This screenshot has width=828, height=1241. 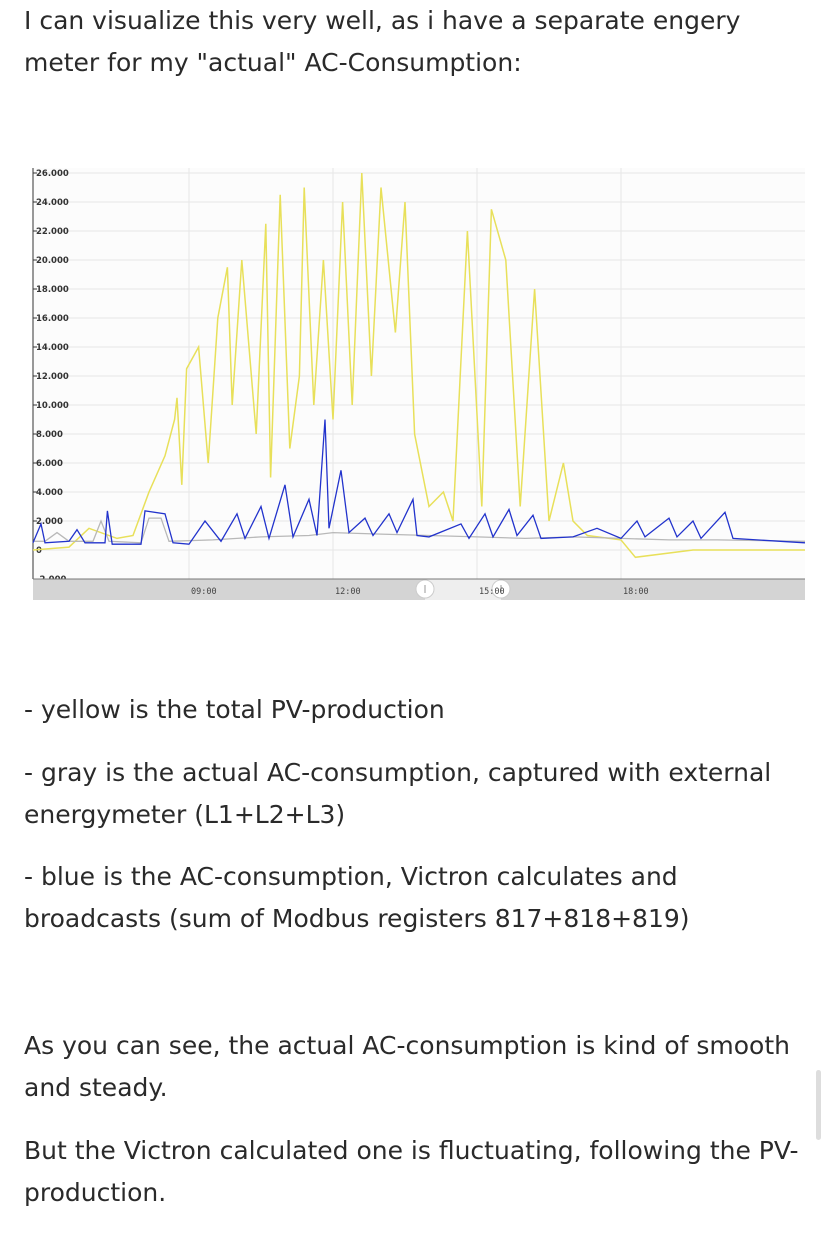 What do you see at coordinates (52, 261) in the screenshot?
I see `y-tick-label: 20.000` at bounding box center [52, 261].